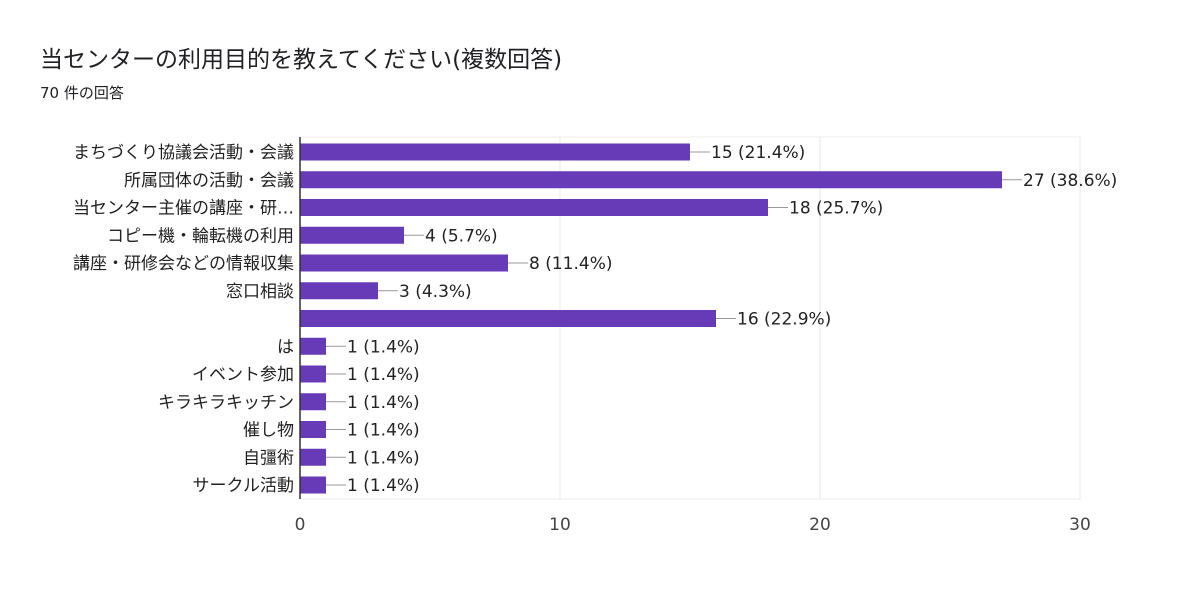 The width and height of the screenshot is (1200, 603). I want to click on data-label: 16 (22.9%), so click(784, 320).